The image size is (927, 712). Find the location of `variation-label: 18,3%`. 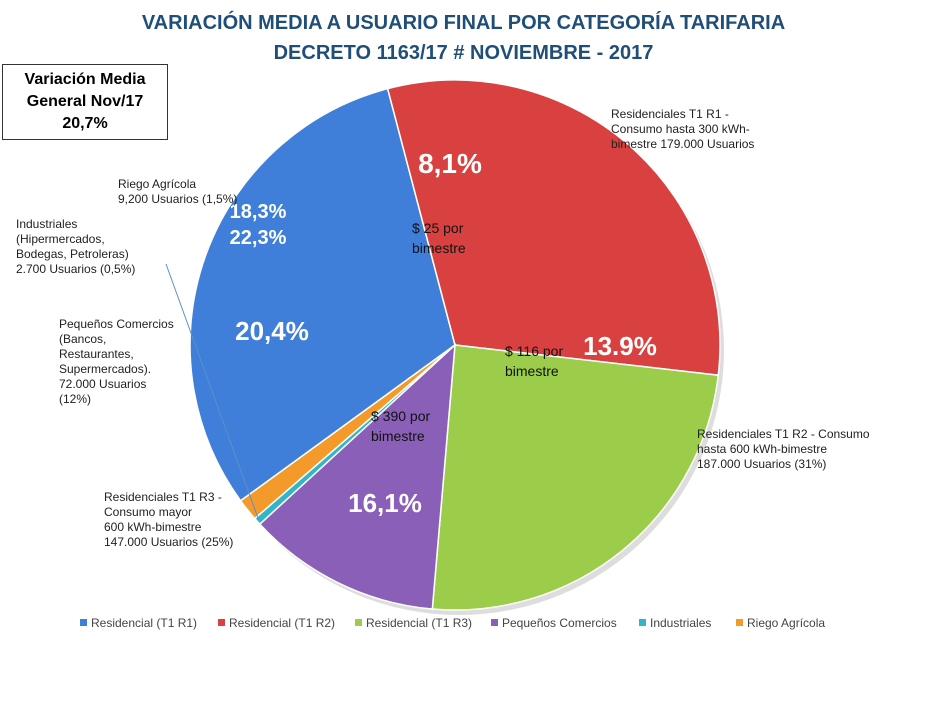

variation-label: 18,3% is located at coordinates (258, 212).